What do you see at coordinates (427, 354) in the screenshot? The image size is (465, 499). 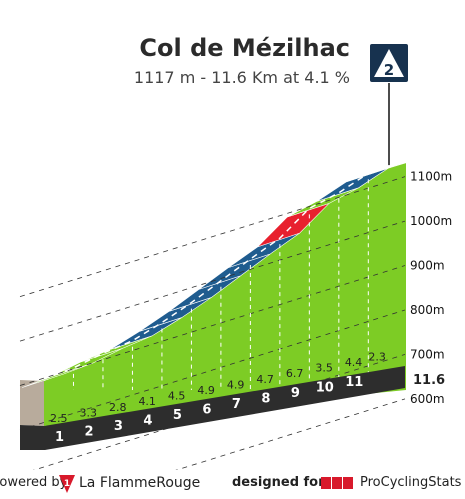 I see `altitude-tick-label: 700m` at bounding box center [427, 354].